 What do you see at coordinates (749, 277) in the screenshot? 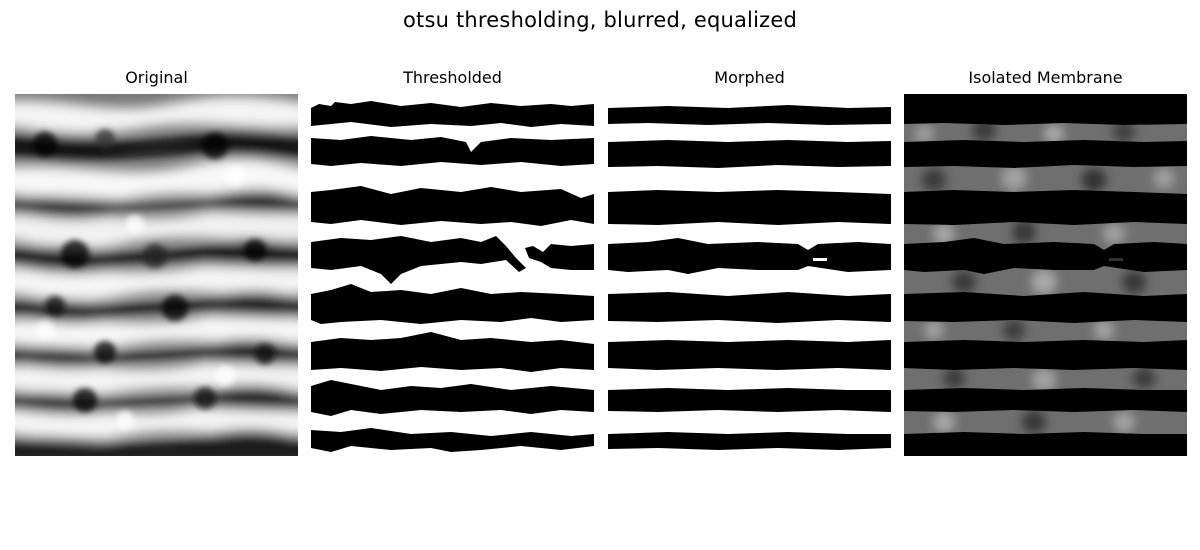
I see `morphed-stripes` at bounding box center [749, 277].